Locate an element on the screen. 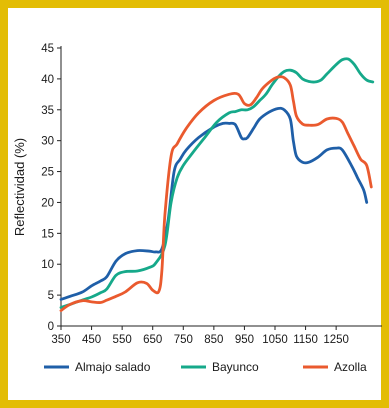  x-tick-label: 650 is located at coordinates (152, 340).